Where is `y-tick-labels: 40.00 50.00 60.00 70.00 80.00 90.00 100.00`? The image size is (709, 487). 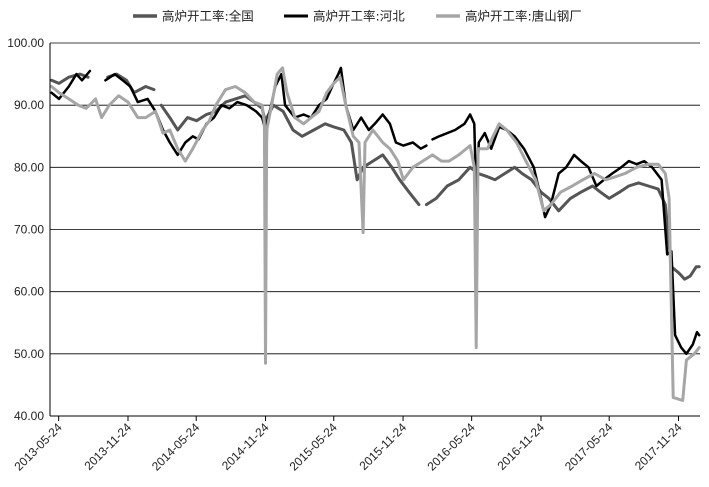 y-tick-labels: 40.00 50.00 60.00 70.00 80.00 90.00 100.00 is located at coordinates (25, 229).